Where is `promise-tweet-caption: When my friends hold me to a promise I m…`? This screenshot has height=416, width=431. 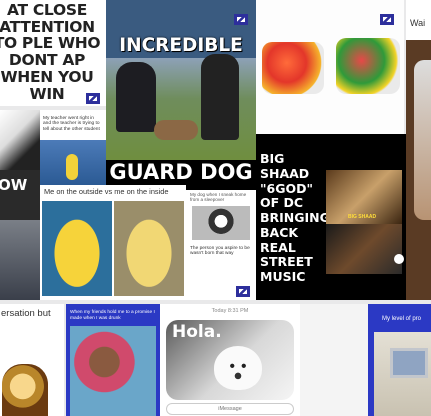 promise-tweet-caption: When my friends hold me to a promise I m… is located at coordinates (112, 315).